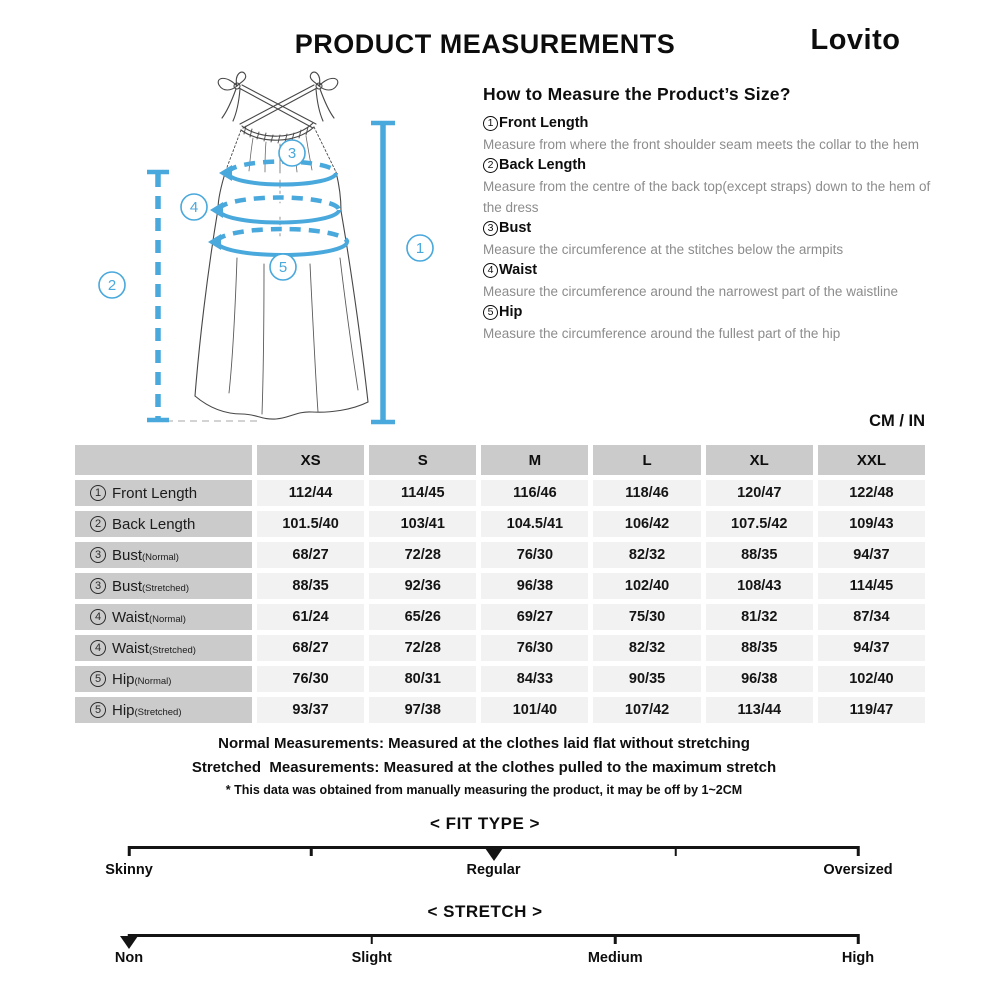 The image size is (1000, 1000). What do you see at coordinates (871, 710) in the screenshot?
I see `measurement-value: 119/47` at bounding box center [871, 710].